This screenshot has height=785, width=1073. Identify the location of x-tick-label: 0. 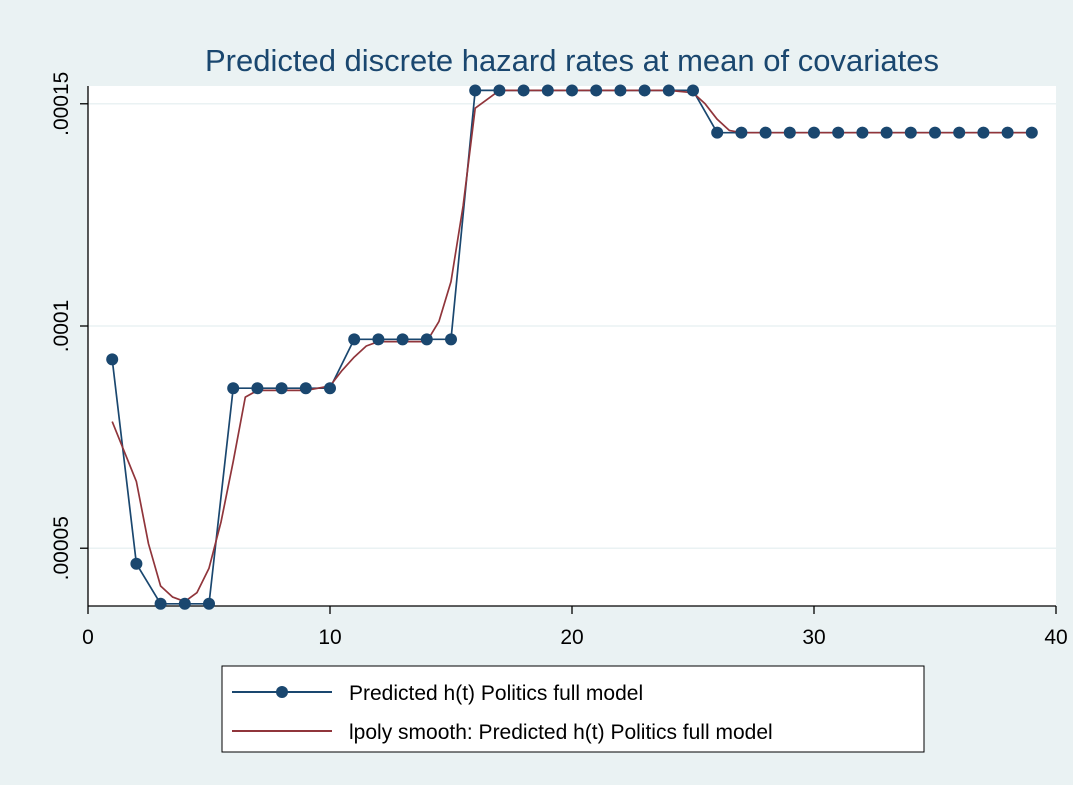
(88, 637).